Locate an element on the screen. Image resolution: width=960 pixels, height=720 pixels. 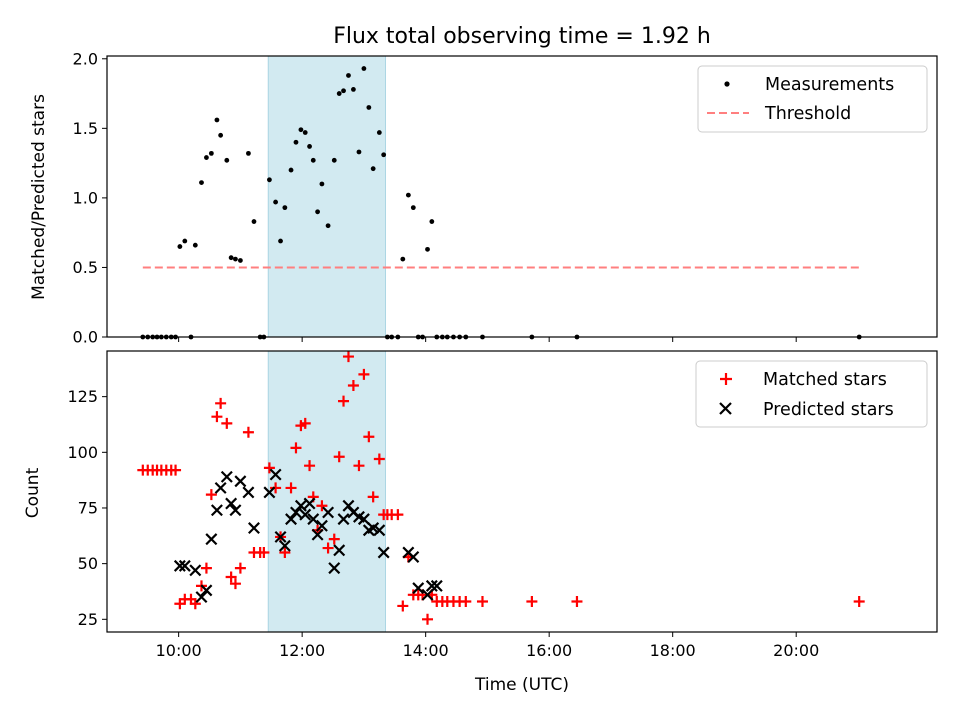
top-y-ticks: 0.0 0.5 1.0 1.5 2.0 is located at coordinates (90, 198).